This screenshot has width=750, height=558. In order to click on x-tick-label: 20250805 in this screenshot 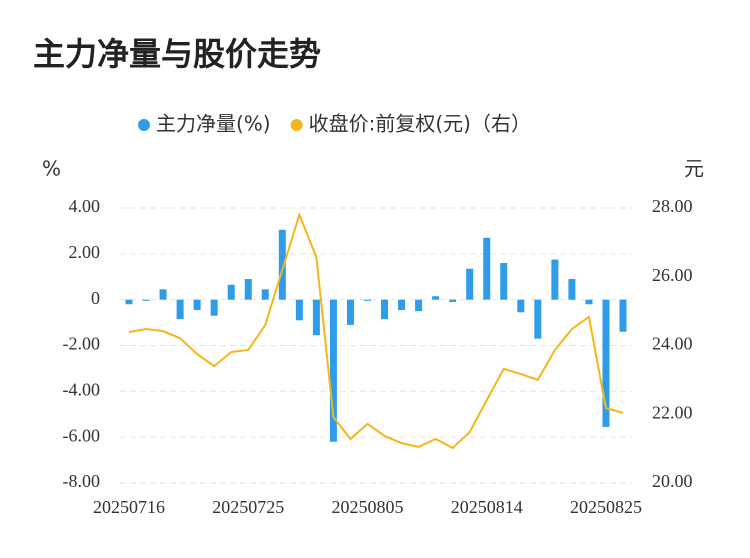, I will do `click(367, 507)`.